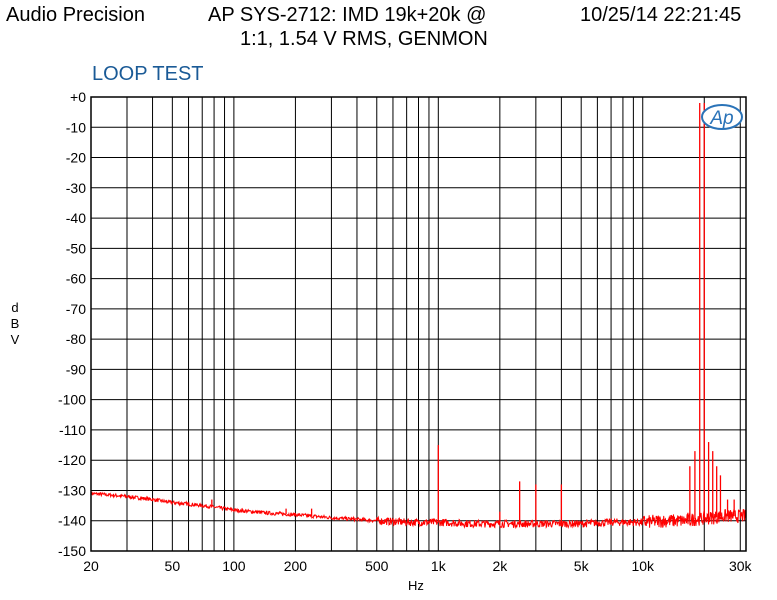 This screenshot has width=777, height=600. Describe the element at coordinates (661, 15) in the screenshot. I see `timestamp: 10/25/14 22:21:45` at that location.